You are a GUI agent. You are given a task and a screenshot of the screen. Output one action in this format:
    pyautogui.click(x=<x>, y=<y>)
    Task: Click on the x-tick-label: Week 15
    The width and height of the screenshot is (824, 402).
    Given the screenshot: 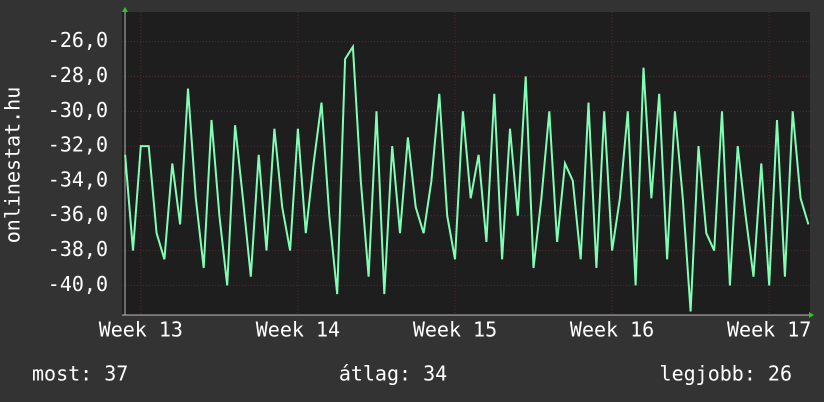 What is the action you would take?
    pyautogui.click(x=455, y=330)
    